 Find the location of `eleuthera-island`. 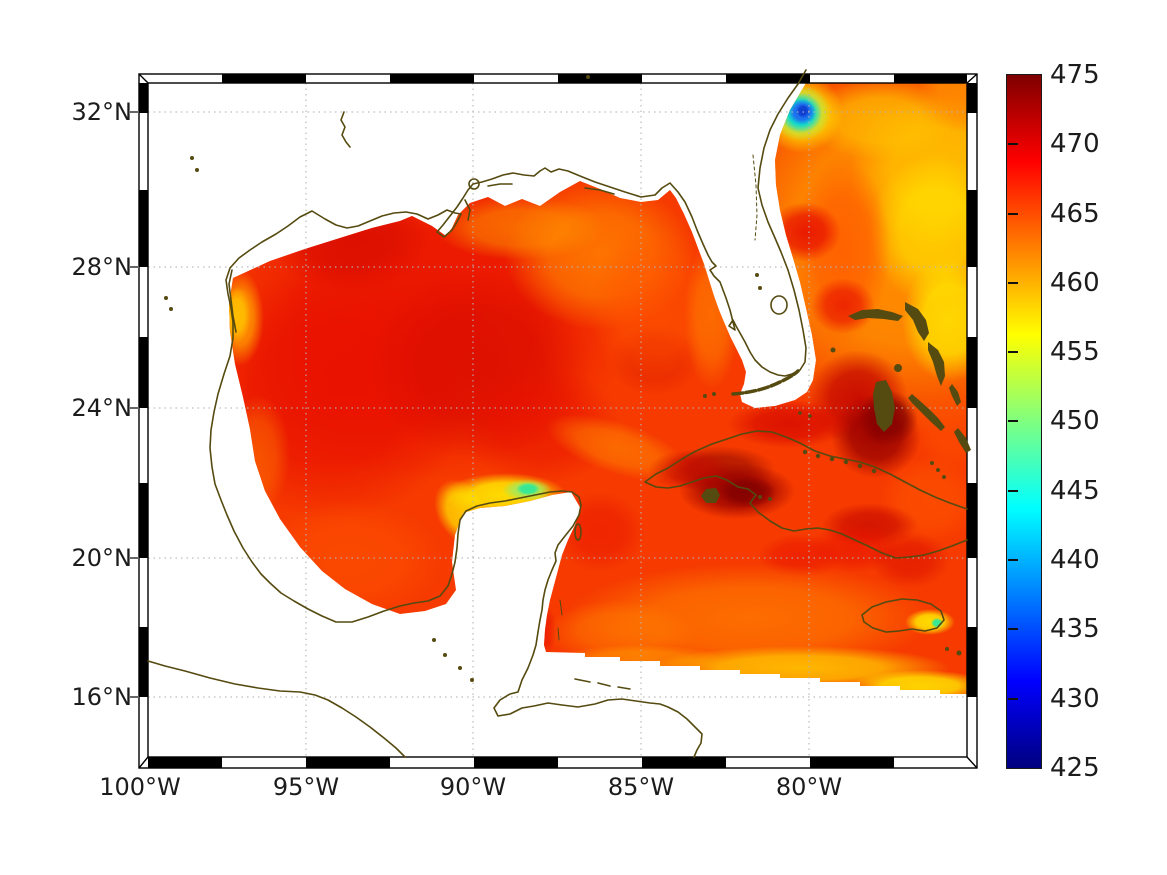

eleuthera-island is located at coordinates (936, 364).